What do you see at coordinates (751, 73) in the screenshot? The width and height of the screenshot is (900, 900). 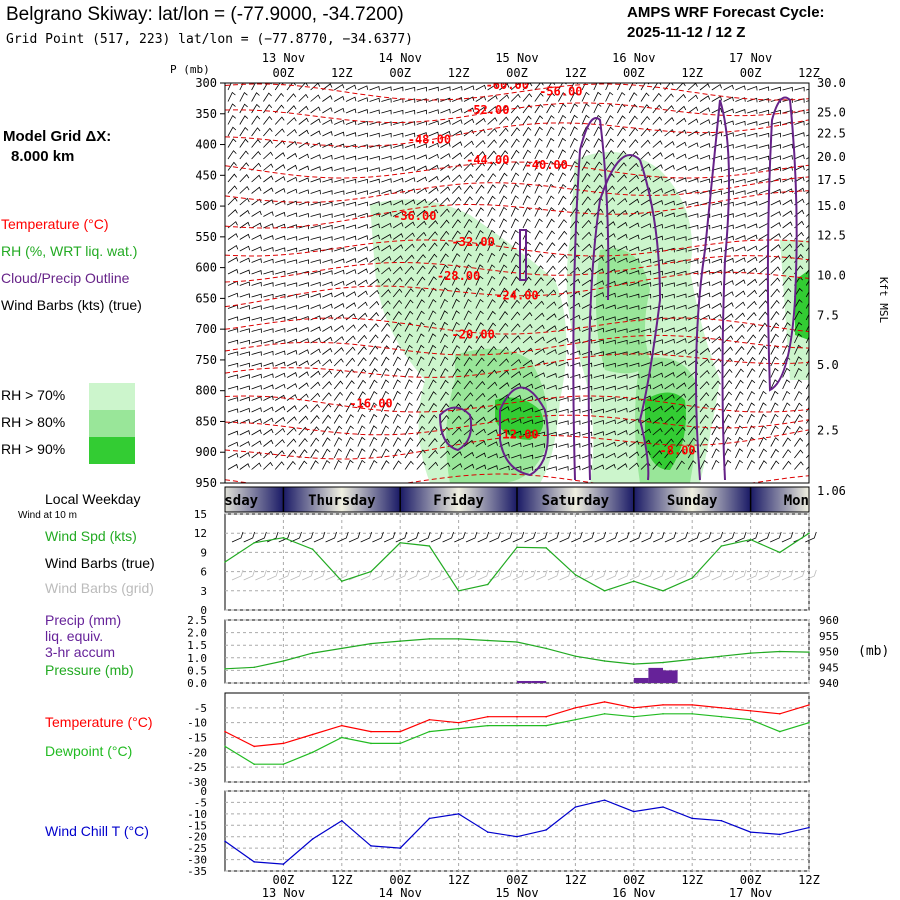 I see `top-time-tick-label: 00Z` at bounding box center [751, 73].